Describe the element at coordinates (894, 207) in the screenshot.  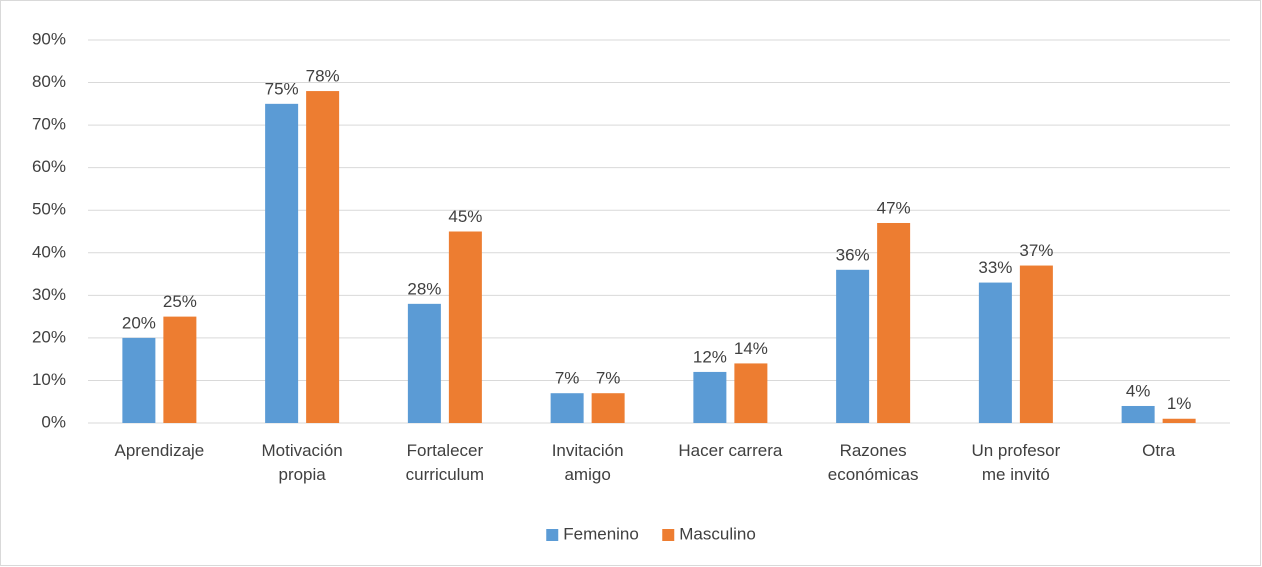
I see `data-label: 47%` at that location.